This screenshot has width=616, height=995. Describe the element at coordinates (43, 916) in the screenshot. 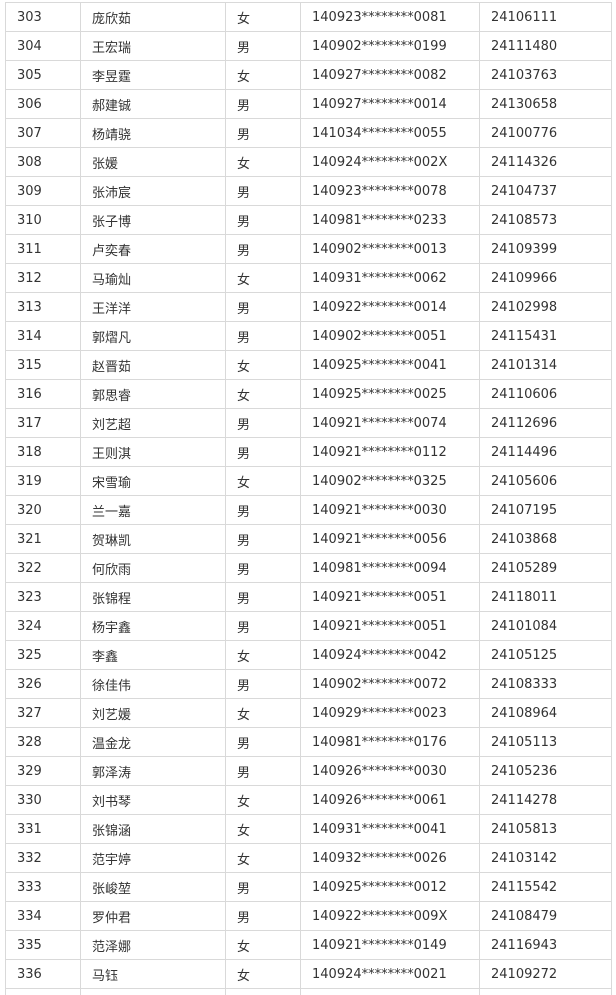

I see `cell-index: 334` at that location.